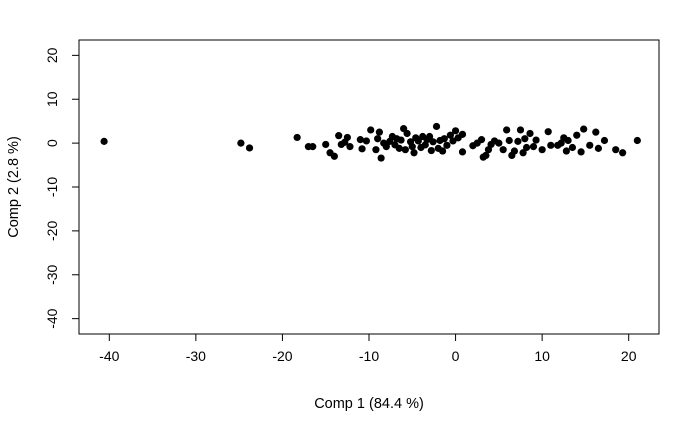  What do you see at coordinates (369, 356) in the screenshot?
I see `x-tick-label: -10` at bounding box center [369, 356].